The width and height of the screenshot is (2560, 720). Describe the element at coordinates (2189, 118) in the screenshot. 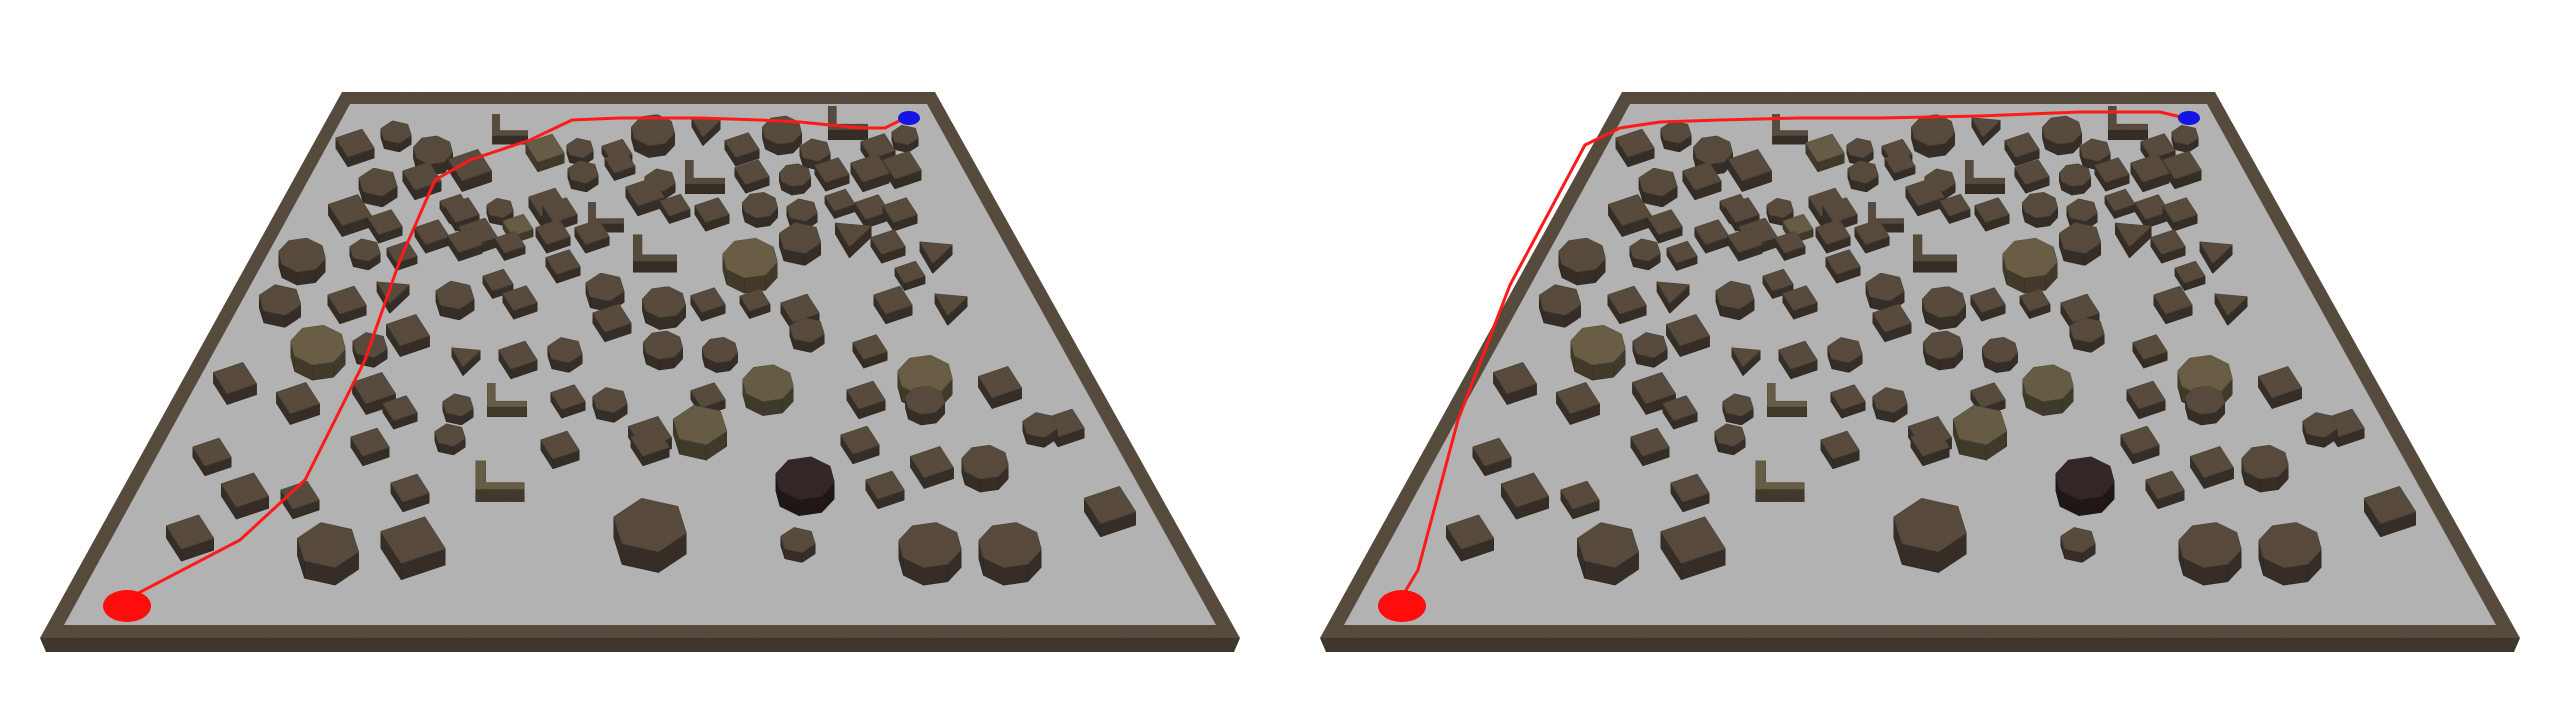

I see `goal-marker` at that location.